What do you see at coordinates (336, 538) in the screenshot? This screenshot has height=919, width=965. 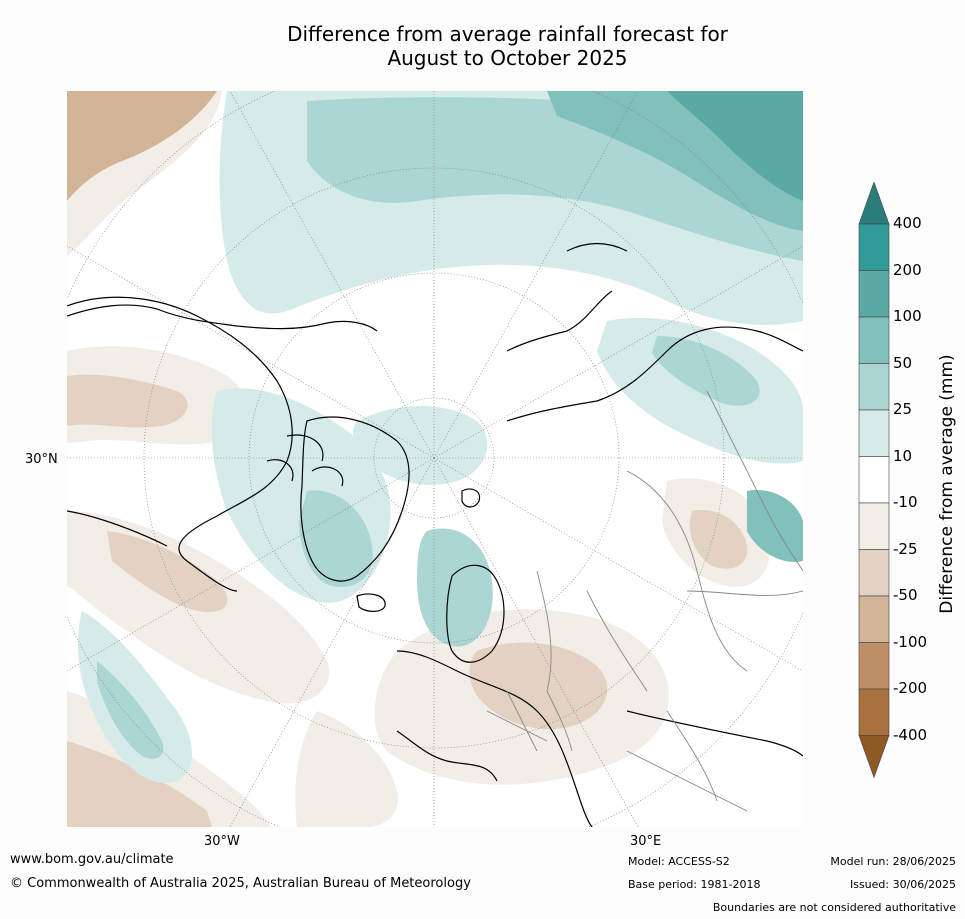 I see `wet-region-greenland-mid` at bounding box center [336, 538].